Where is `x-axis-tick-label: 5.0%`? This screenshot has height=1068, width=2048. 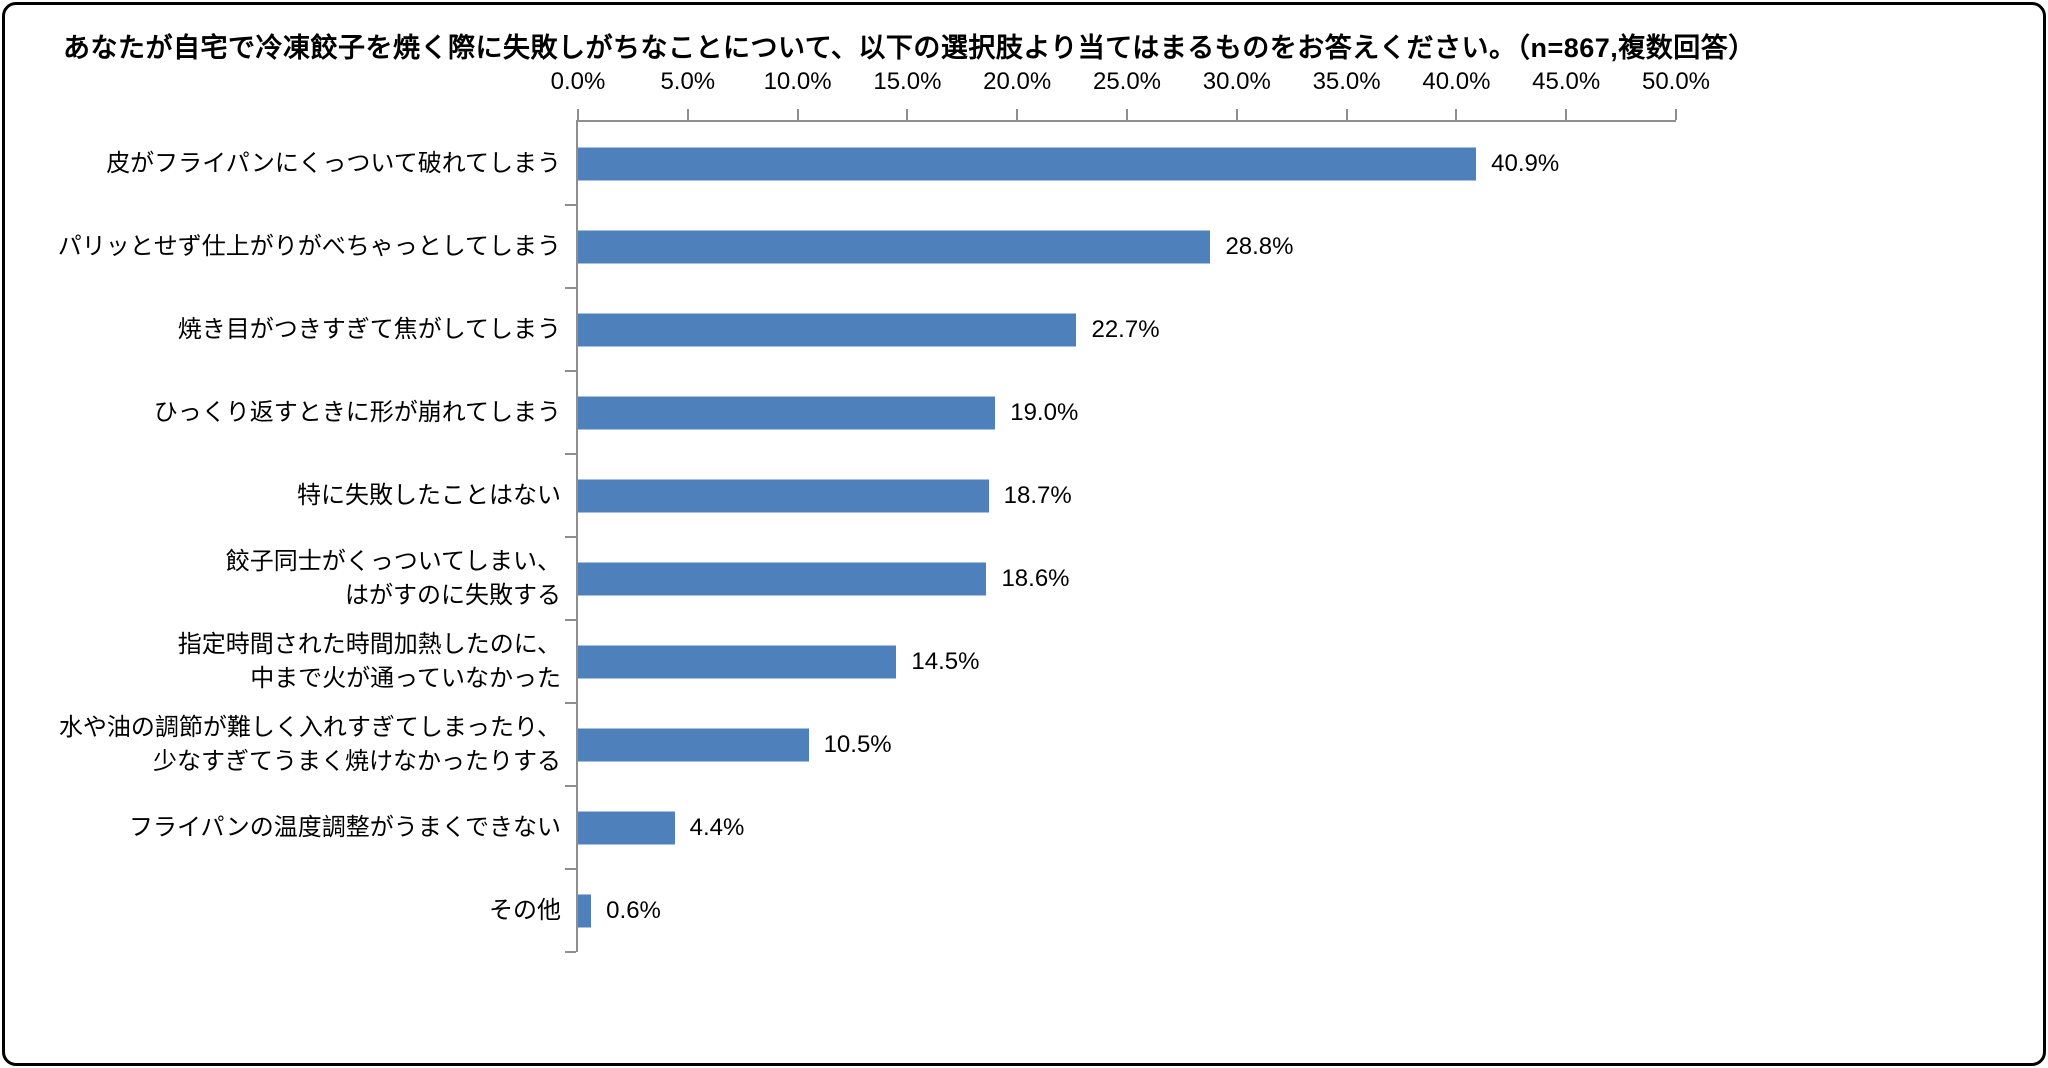 x-axis-tick-label: 5.0% is located at coordinates (688, 81).